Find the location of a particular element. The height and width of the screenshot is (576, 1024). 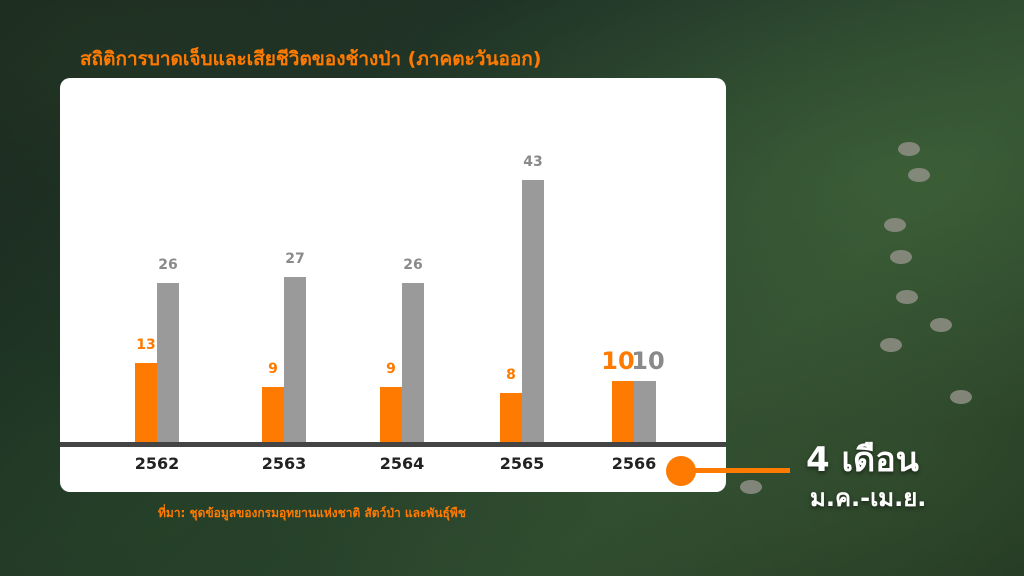

period-range: ม.ค.-เม.ย. is located at coordinates (868, 498).